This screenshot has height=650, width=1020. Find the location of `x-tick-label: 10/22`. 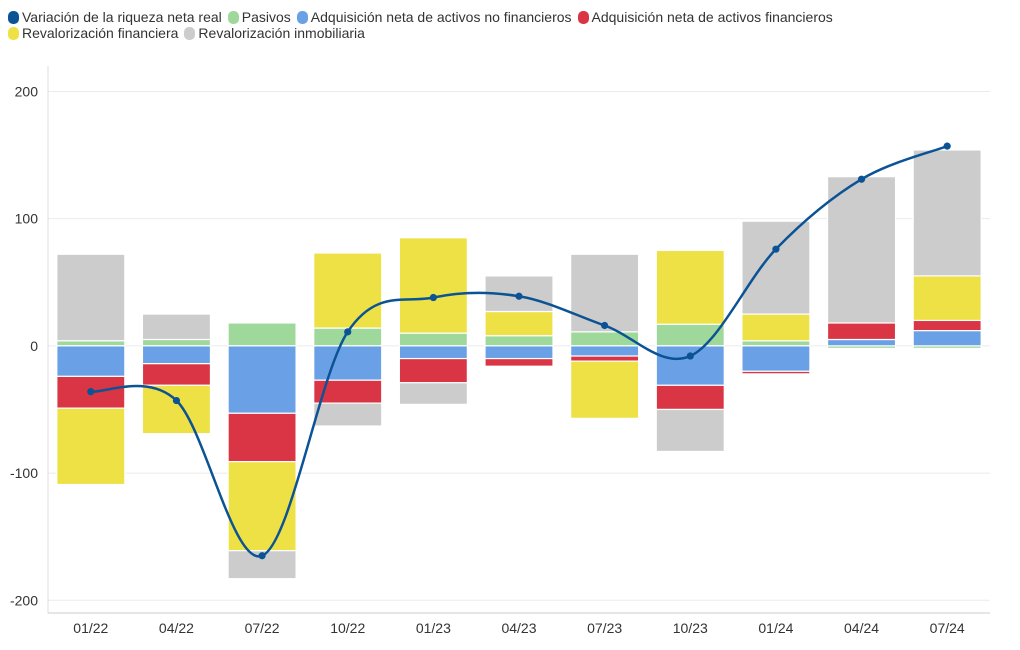

x-tick-label: 10/22 is located at coordinates (347, 628).